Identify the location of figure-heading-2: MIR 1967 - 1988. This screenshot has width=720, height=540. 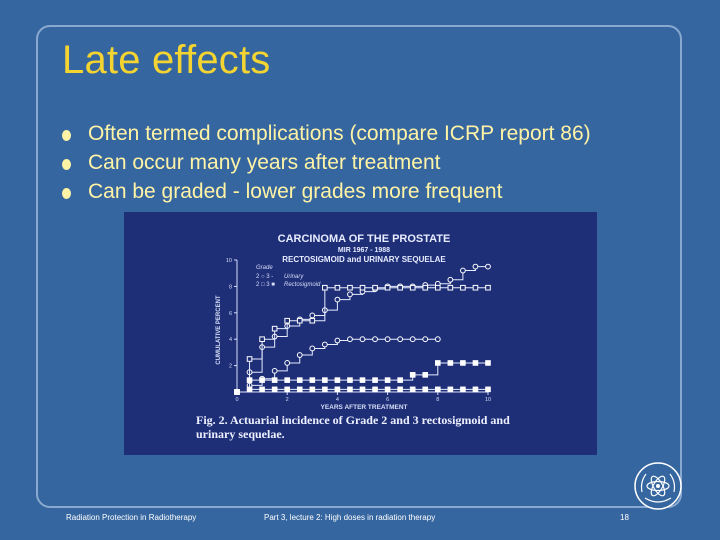
(364, 250).